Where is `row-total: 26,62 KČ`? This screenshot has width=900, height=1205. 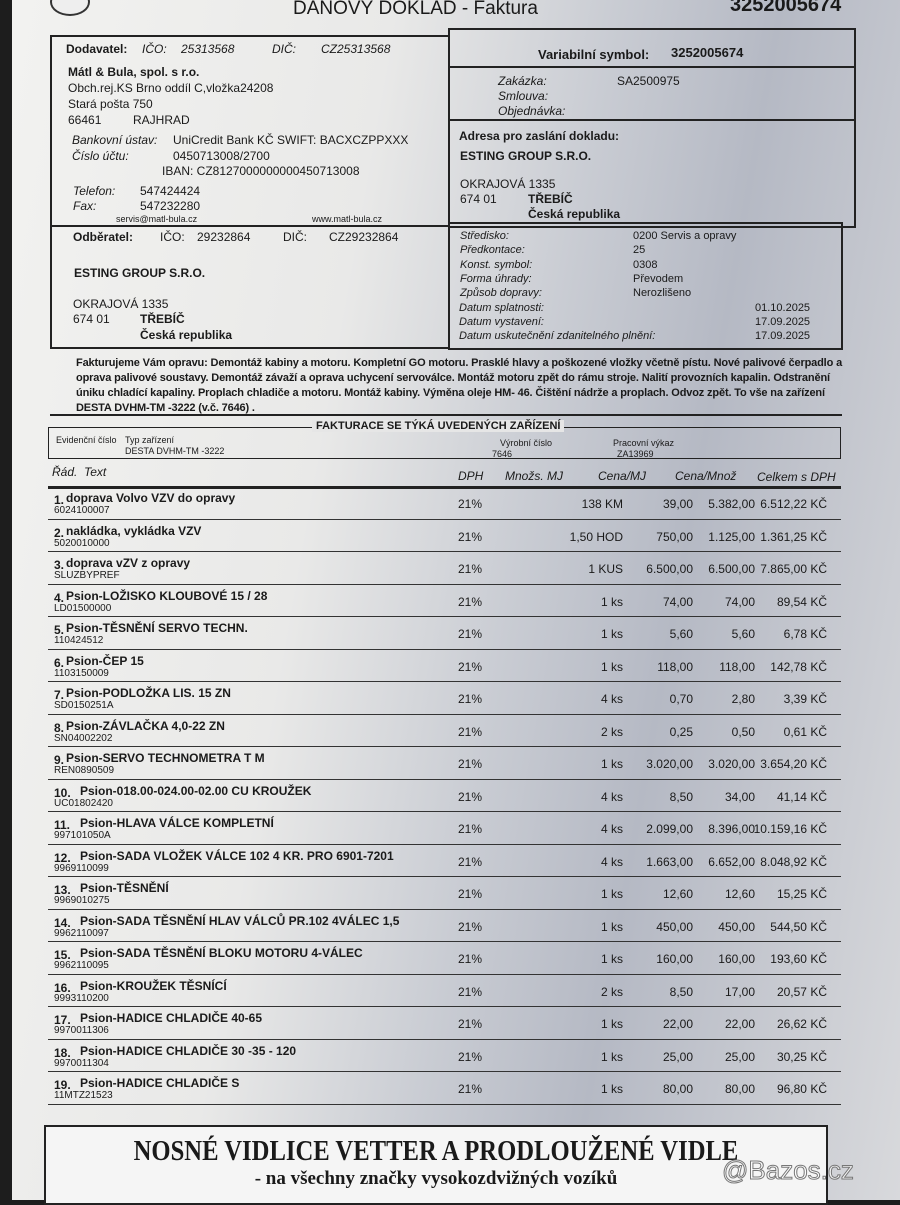 row-total: 26,62 KČ is located at coordinates (801, 1024).